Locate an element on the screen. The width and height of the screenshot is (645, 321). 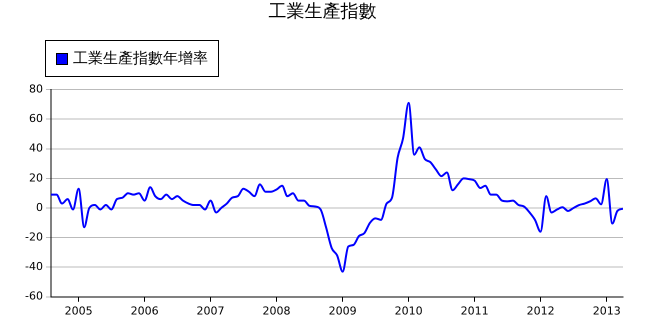
y-tick-label: 20 is located at coordinates (35, 177).